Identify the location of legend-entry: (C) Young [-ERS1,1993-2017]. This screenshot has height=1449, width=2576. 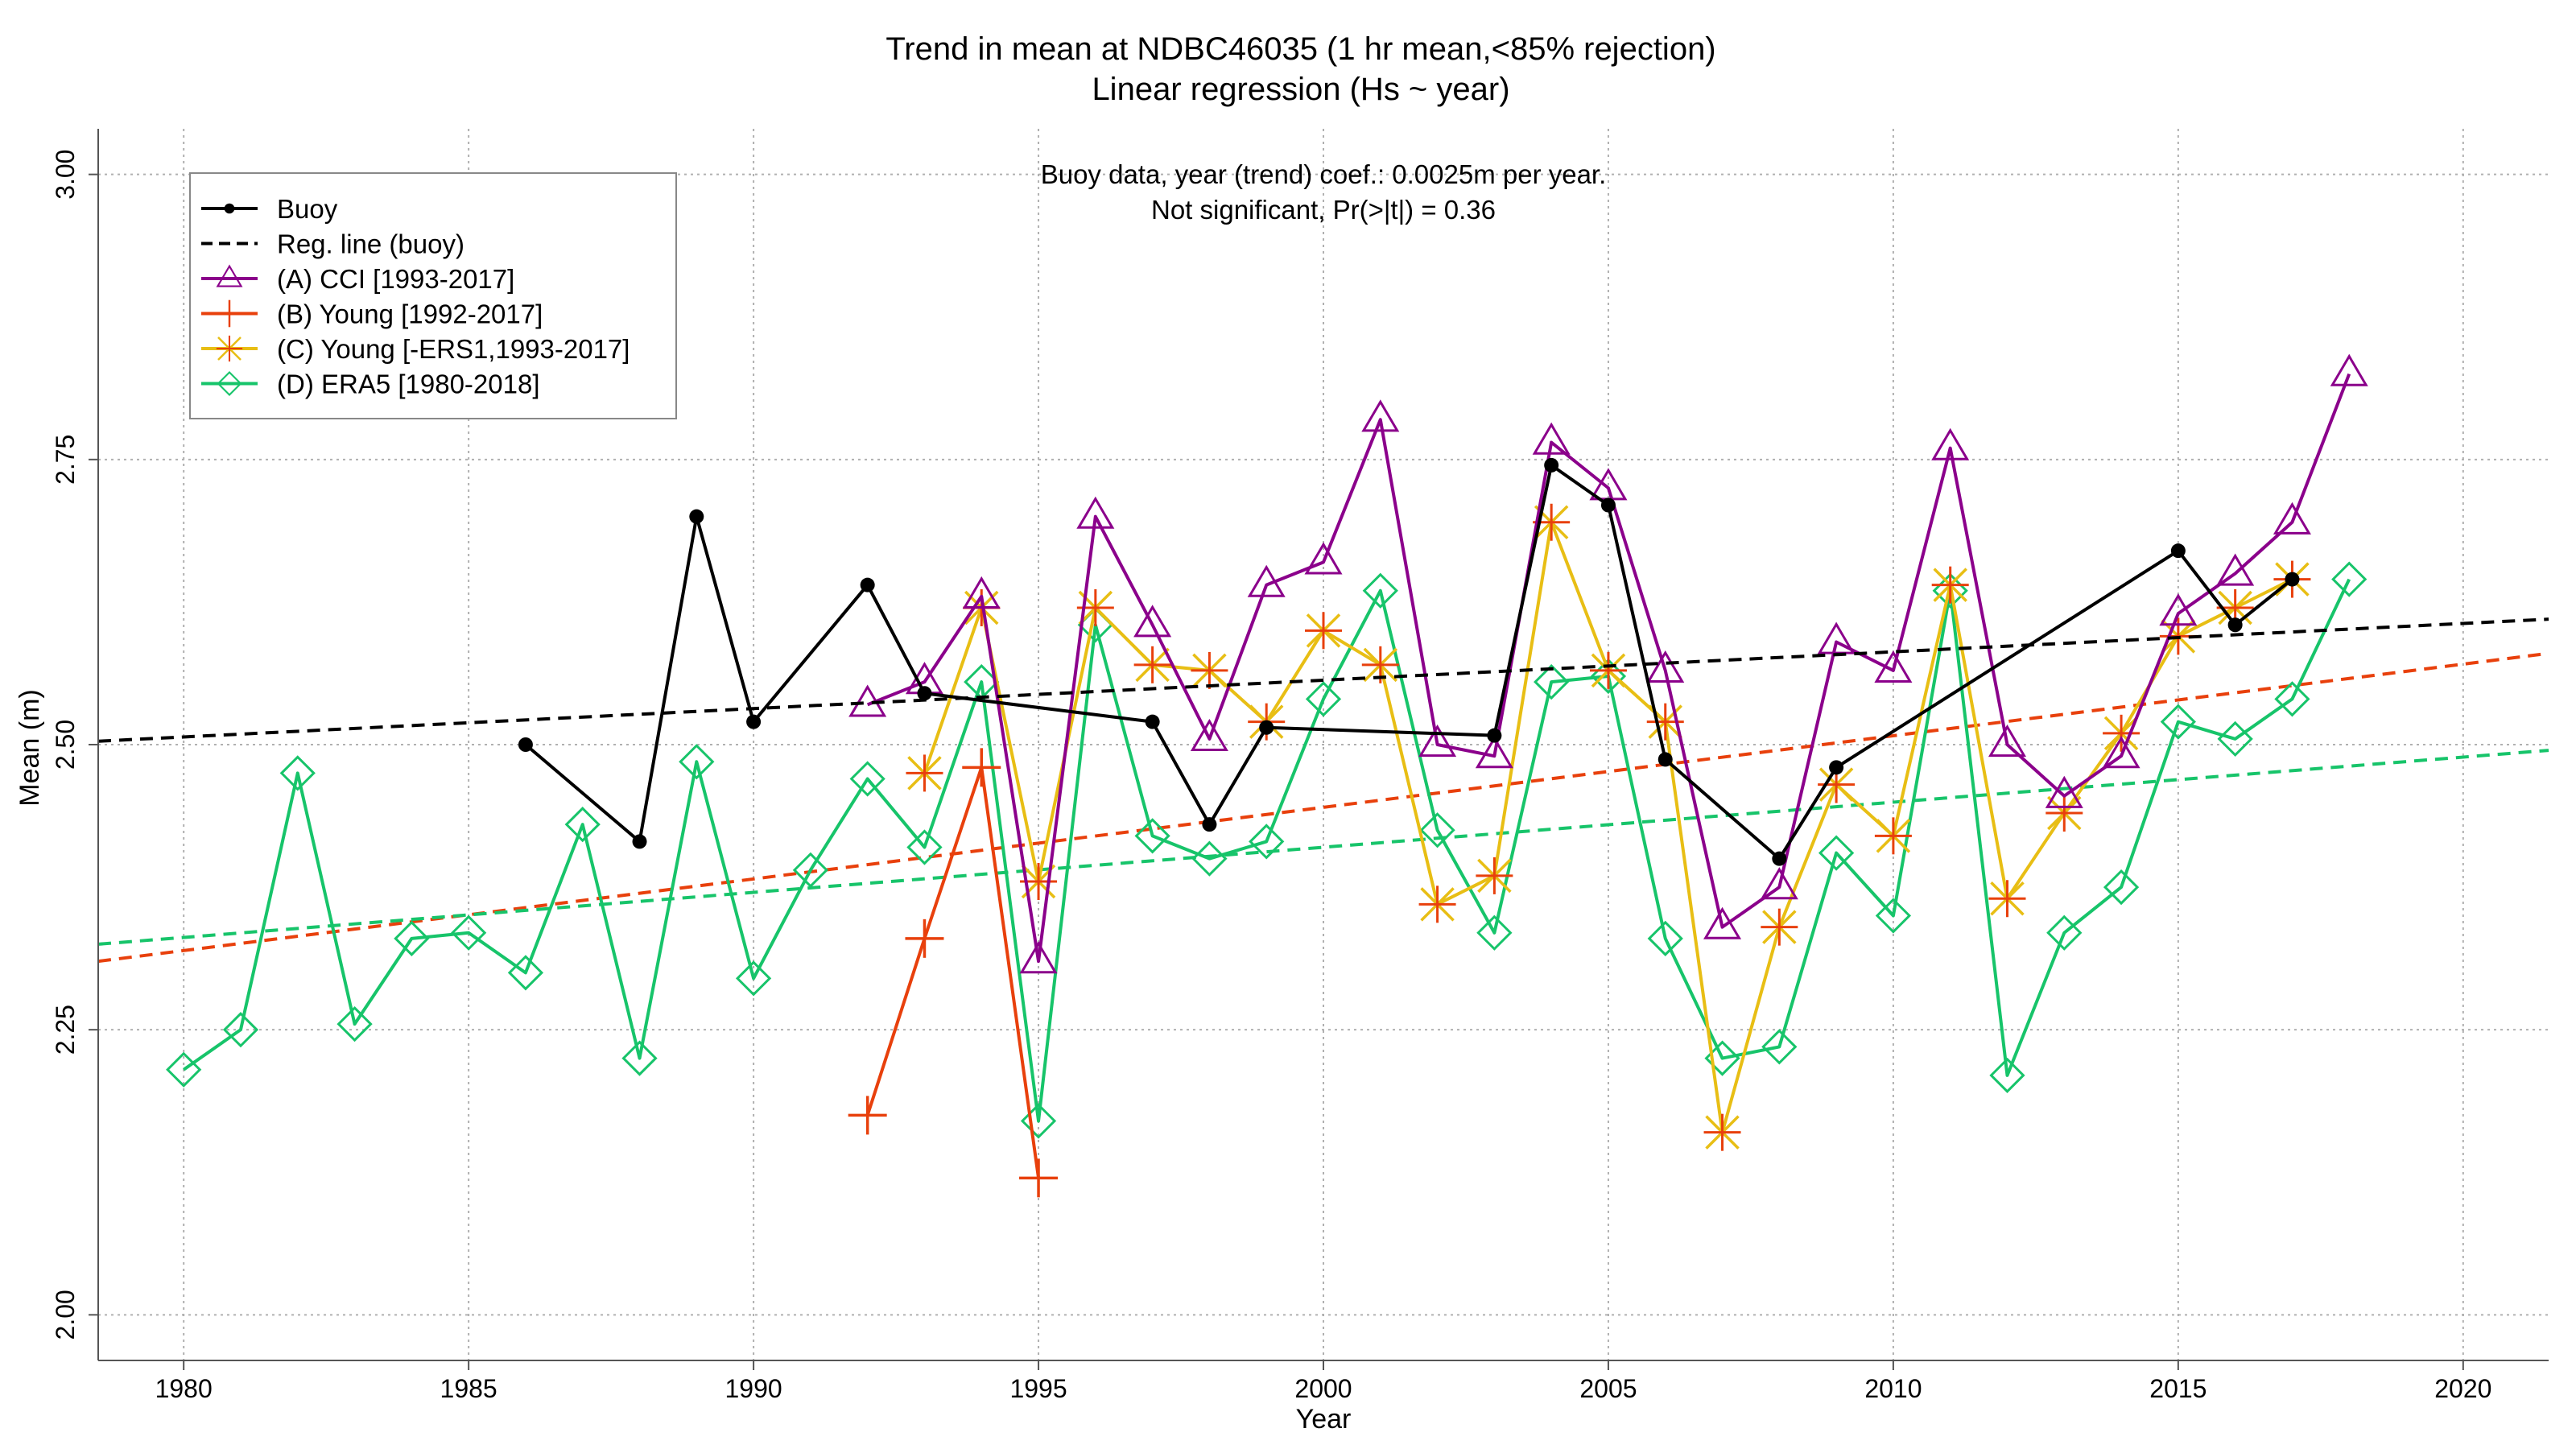
(415, 349).